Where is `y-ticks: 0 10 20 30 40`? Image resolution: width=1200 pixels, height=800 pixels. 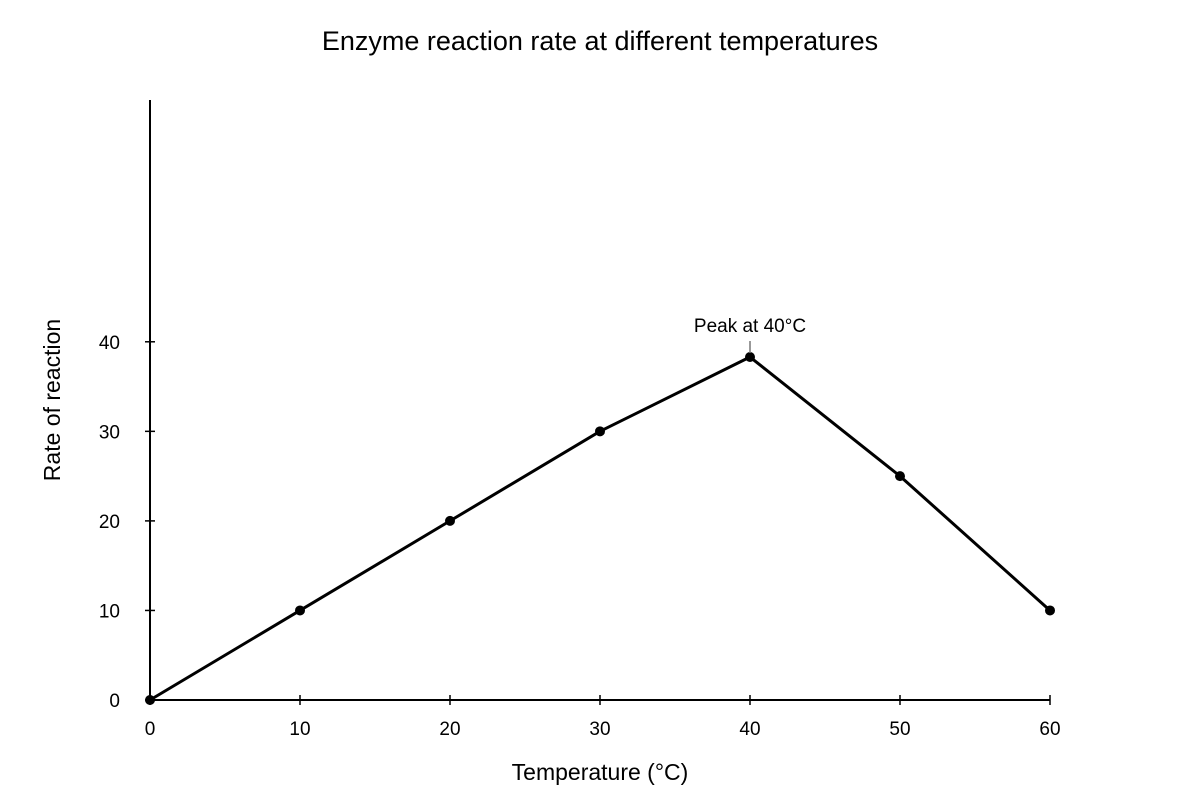 y-ticks: 0 10 20 30 40 is located at coordinates (127, 522).